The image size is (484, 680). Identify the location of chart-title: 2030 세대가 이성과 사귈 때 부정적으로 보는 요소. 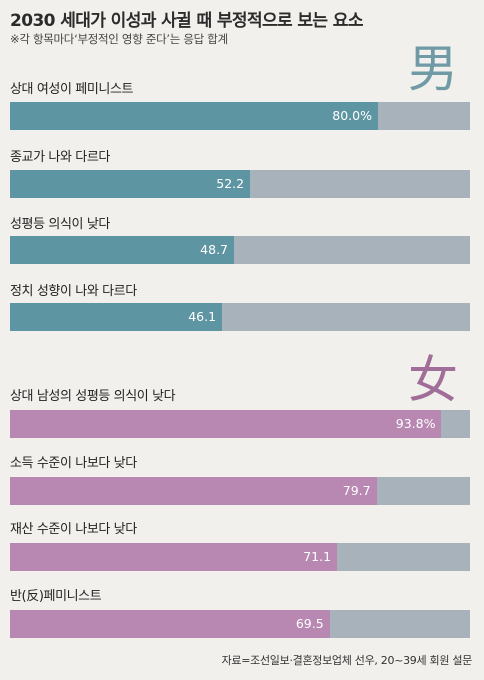
(186, 21).